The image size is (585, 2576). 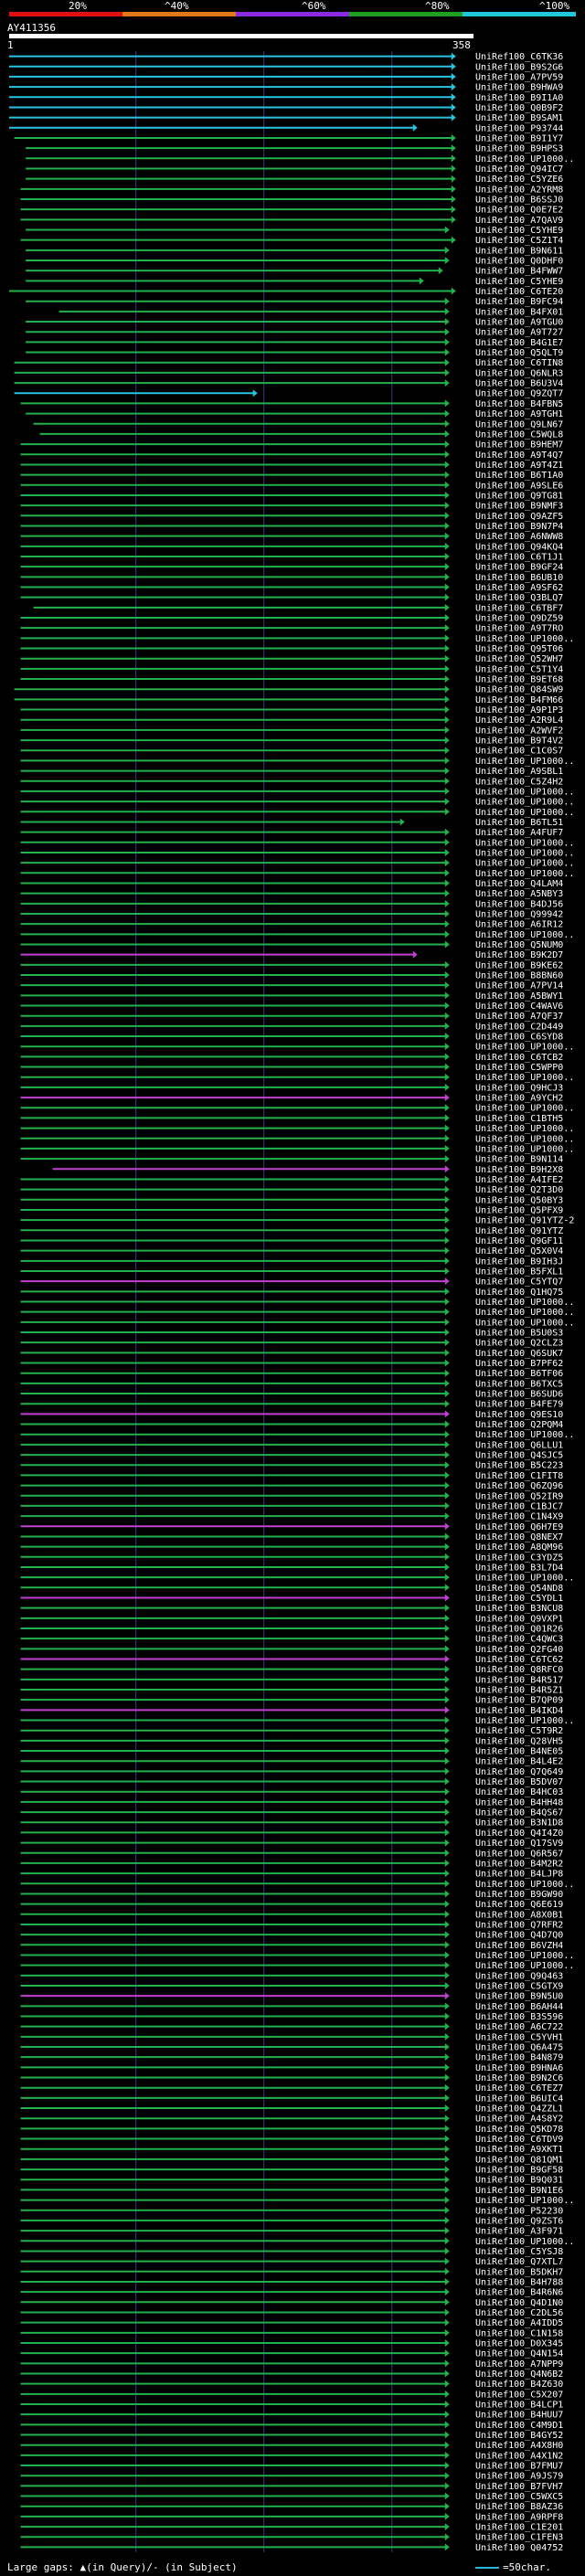 I want to click on alignment-row: UniRef100_A4IDD5, so click(x=292, y=2323).